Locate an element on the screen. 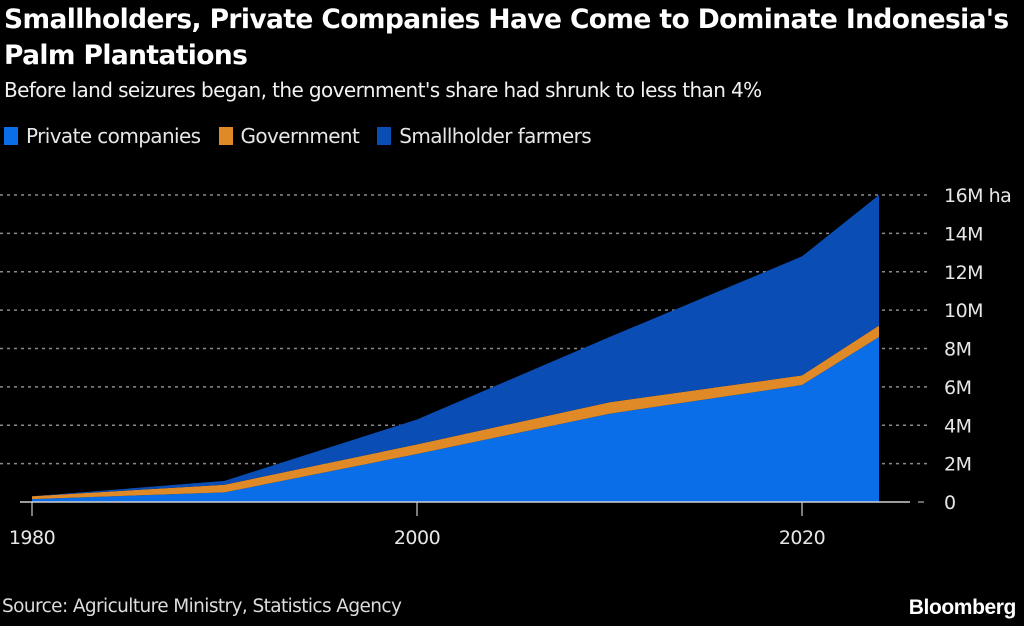 This screenshot has height=626, width=1024. legend-item-private: Private companies is located at coordinates (102, 136).